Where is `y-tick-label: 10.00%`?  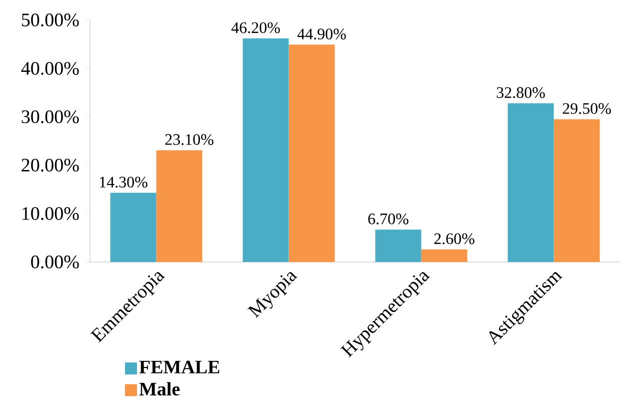
y-tick-label: 10.00% is located at coordinates (50, 213).